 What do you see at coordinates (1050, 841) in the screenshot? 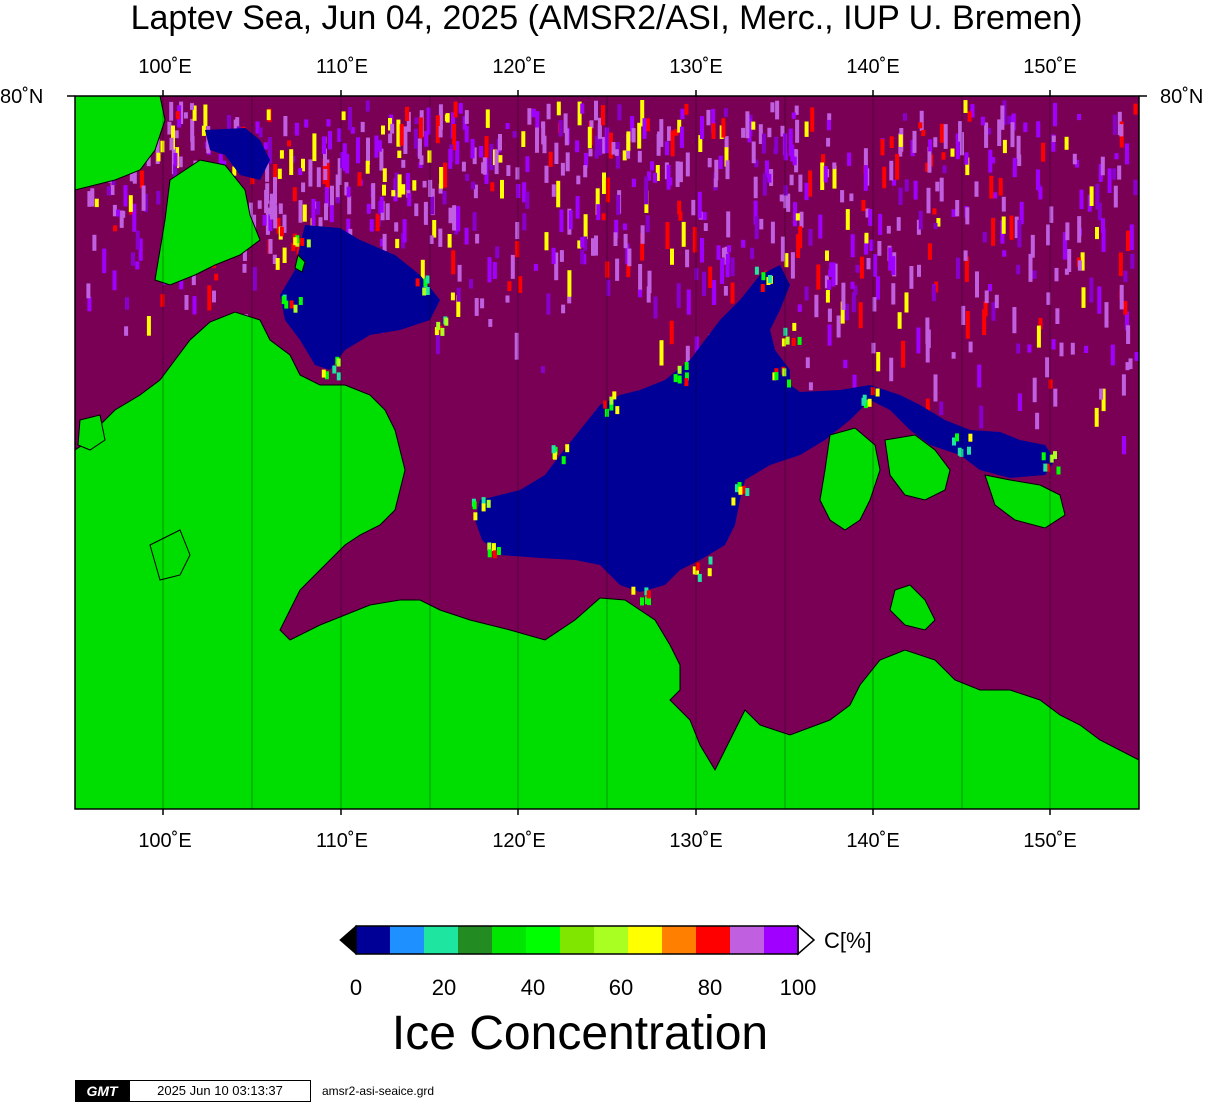
I see `lon-label-bottom-150: 150˚E` at bounding box center [1050, 841].